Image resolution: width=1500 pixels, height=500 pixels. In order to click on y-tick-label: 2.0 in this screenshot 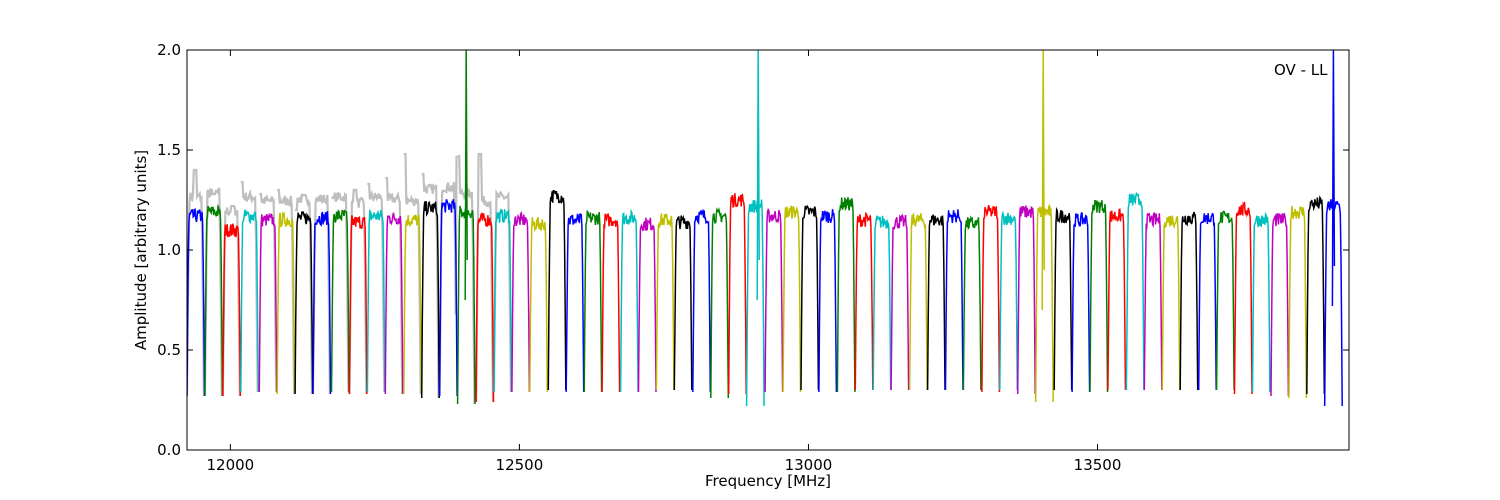, I will do `click(169, 50)`.